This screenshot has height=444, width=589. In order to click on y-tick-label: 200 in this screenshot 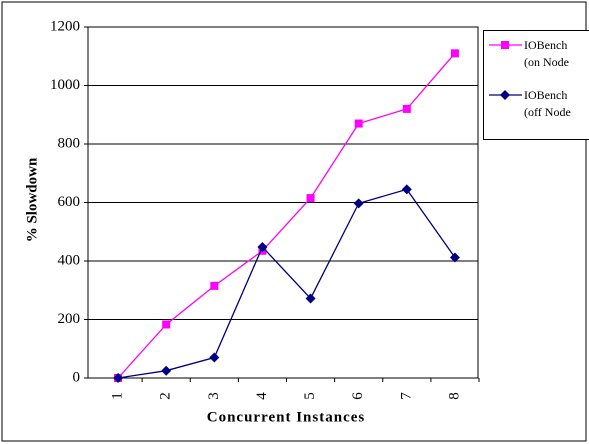, I will do `click(69, 319)`.